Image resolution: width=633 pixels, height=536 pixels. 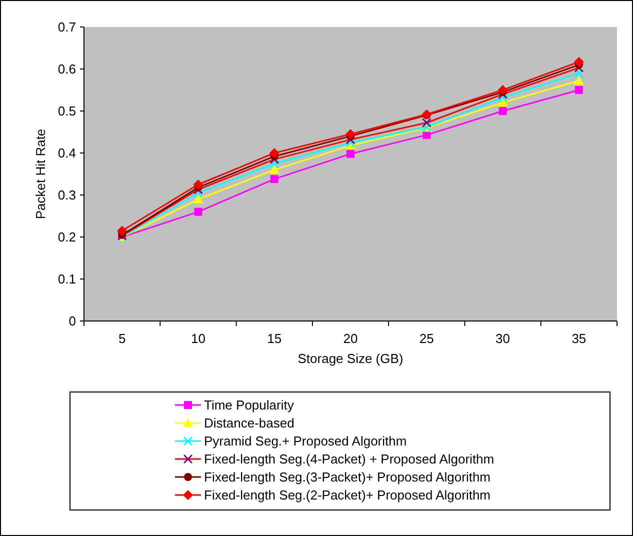 What do you see at coordinates (67, 69) in the screenshot?
I see `y-tick-label: 0.6` at bounding box center [67, 69].